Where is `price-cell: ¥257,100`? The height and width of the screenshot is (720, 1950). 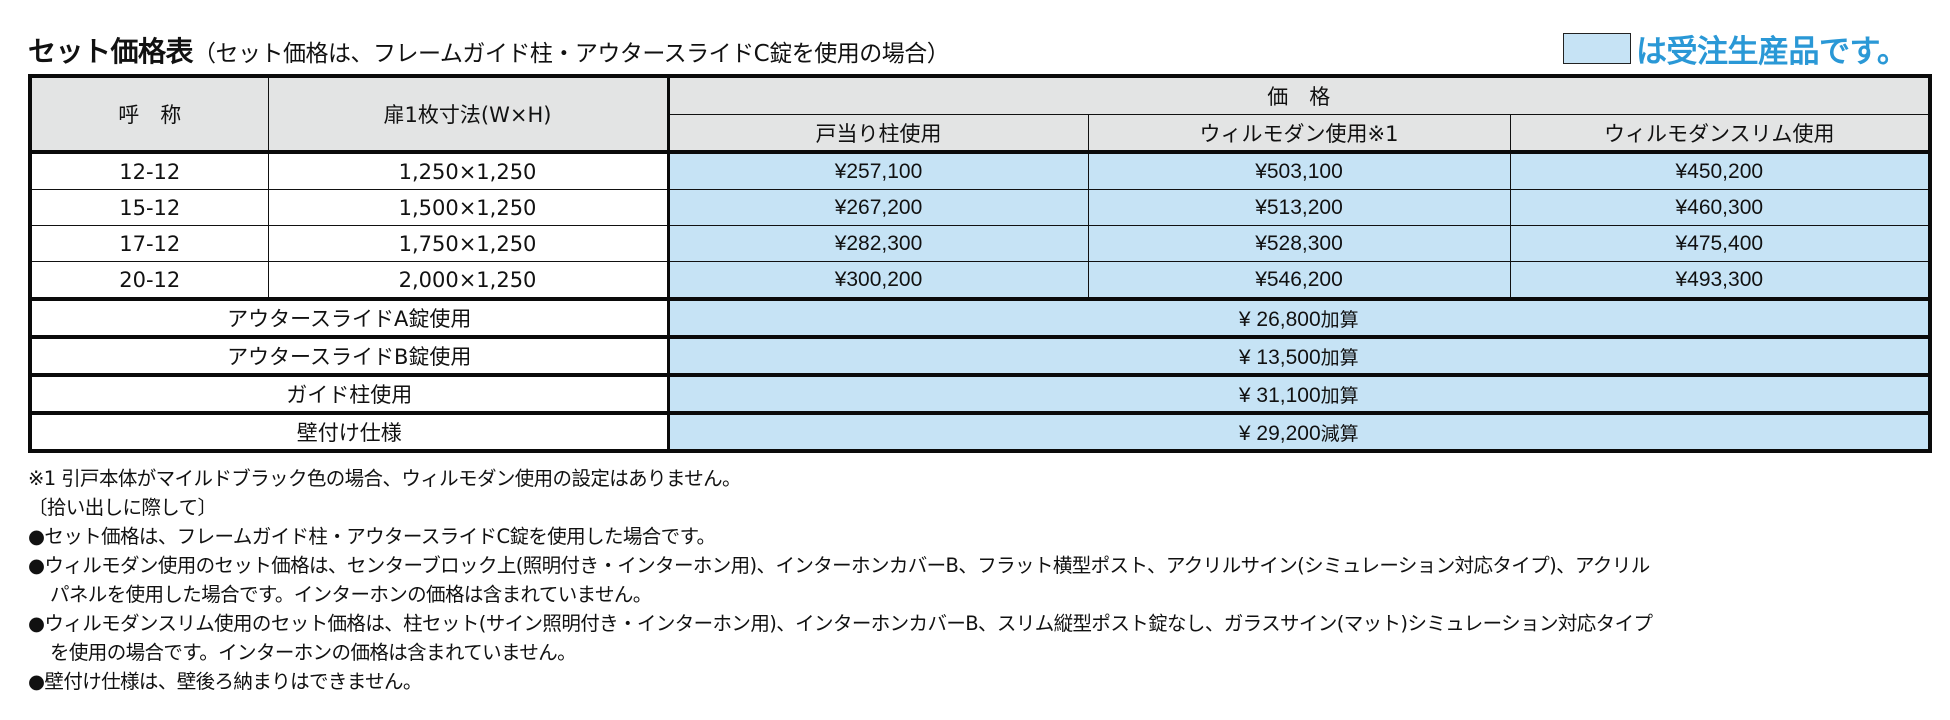
price-cell: ¥257,100 is located at coordinates (878, 170).